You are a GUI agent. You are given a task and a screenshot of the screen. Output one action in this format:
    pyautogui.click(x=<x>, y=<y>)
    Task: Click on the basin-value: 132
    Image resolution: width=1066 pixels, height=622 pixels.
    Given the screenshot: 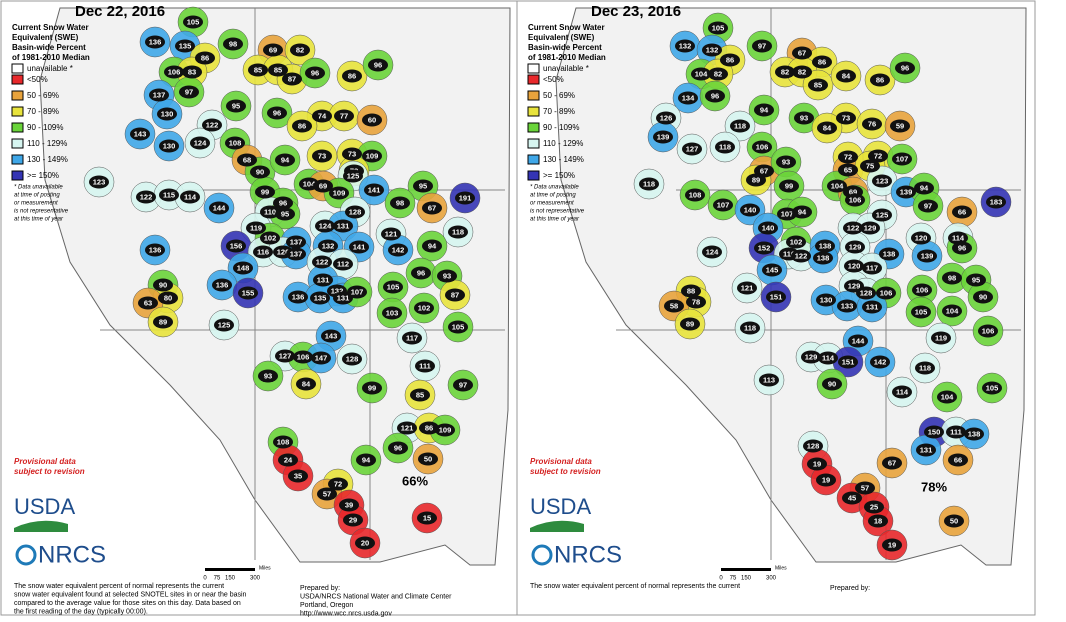 What is the action you would take?
    pyautogui.click(x=685, y=45)
    